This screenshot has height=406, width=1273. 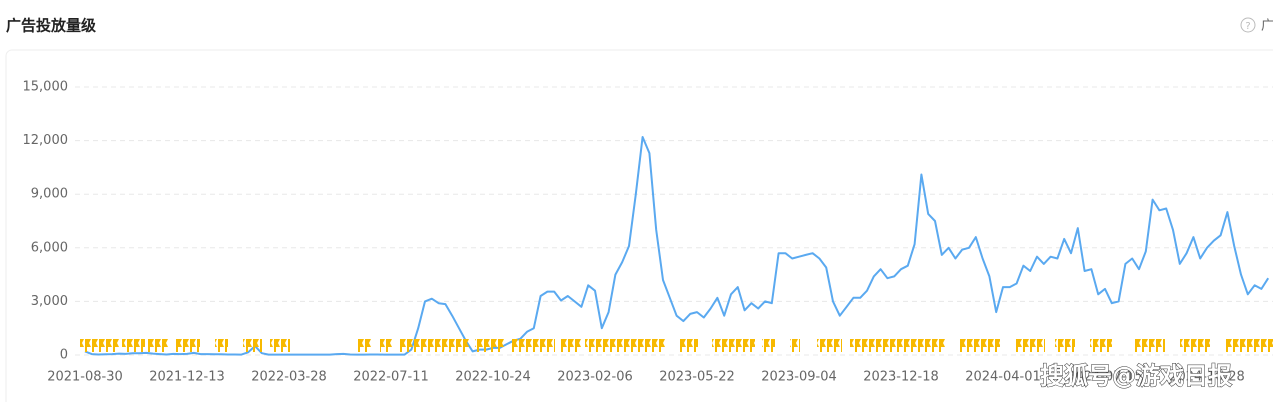 What do you see at coordinates (1247, 26) in the screenshot?
I see `help-mark: ?` at bounding box center [1247, 26].